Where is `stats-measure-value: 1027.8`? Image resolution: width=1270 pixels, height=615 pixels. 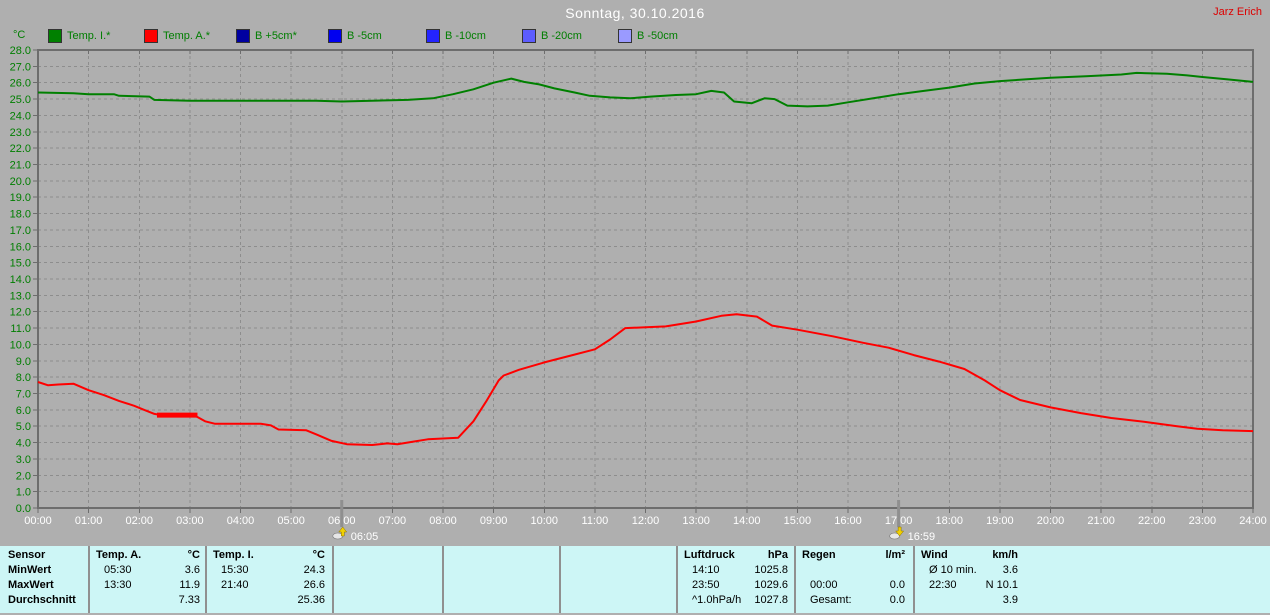 stats-measure-value: 1027.8 is located at coordinates (771, 600).